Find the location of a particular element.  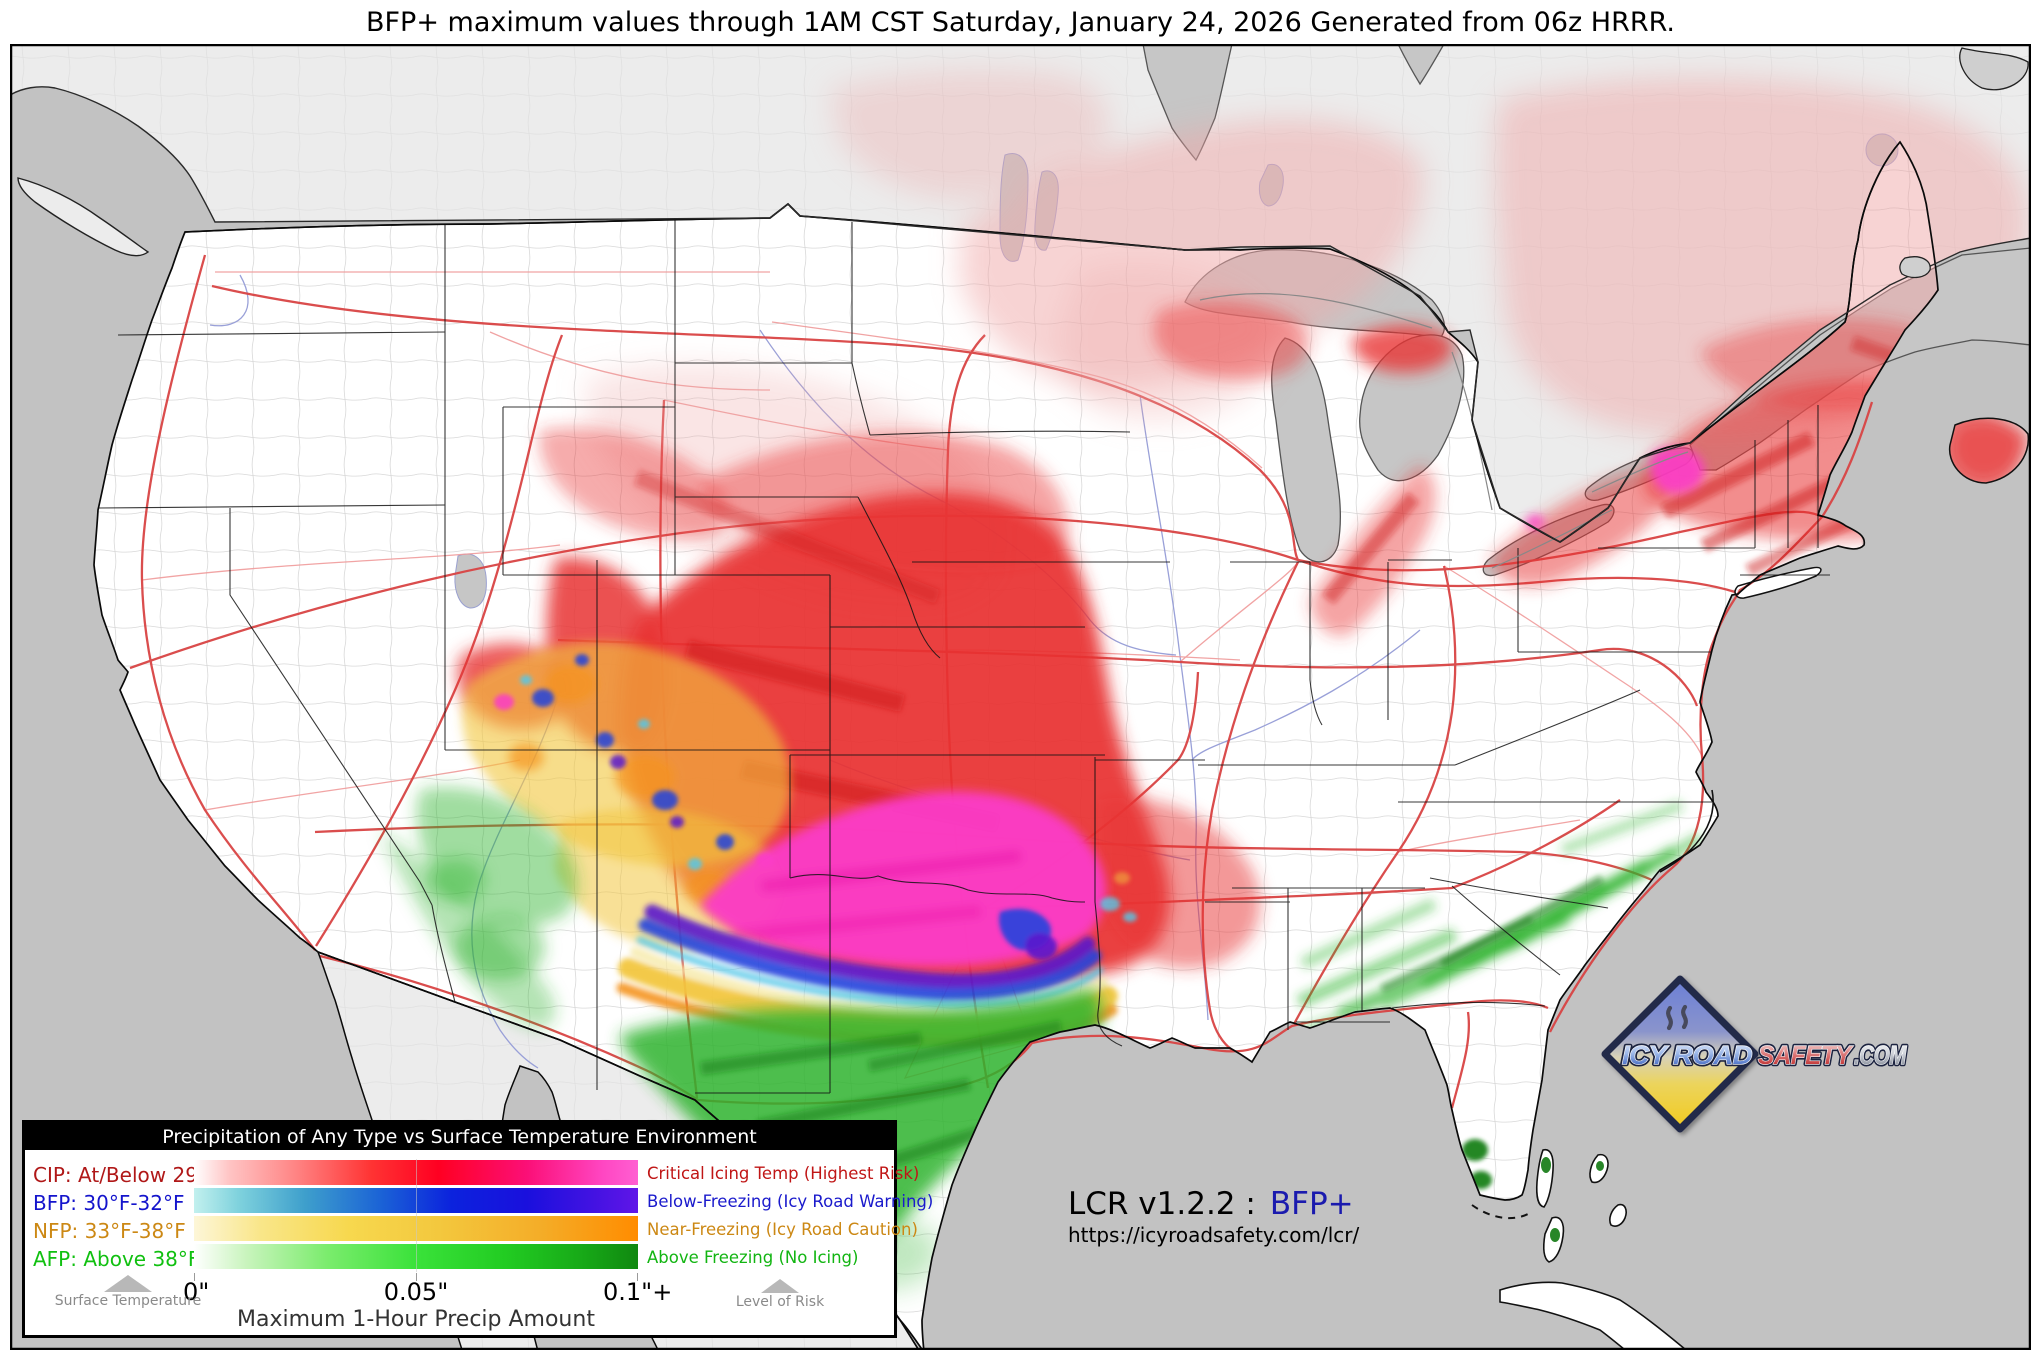

legend-label-cip: CIP: At/Below 29°F/-2°C is located at coordinates (152, 1175).